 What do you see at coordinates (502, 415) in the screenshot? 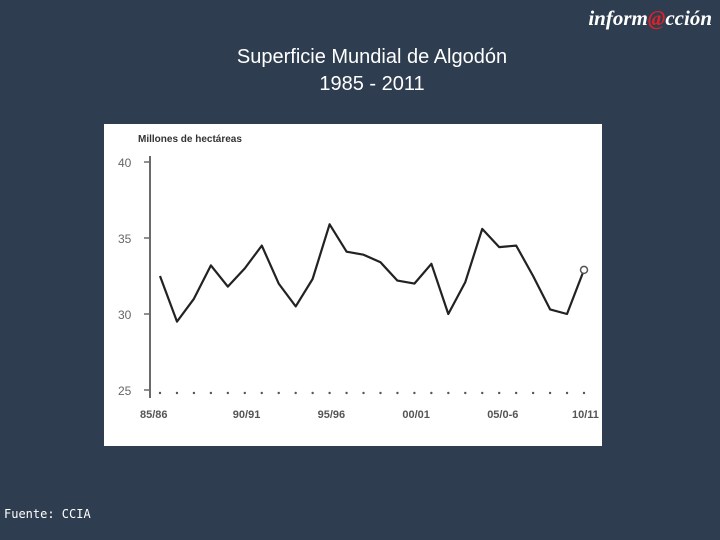
I see `x-tick-label: 05/0-6` at bounding box center [502, 415].